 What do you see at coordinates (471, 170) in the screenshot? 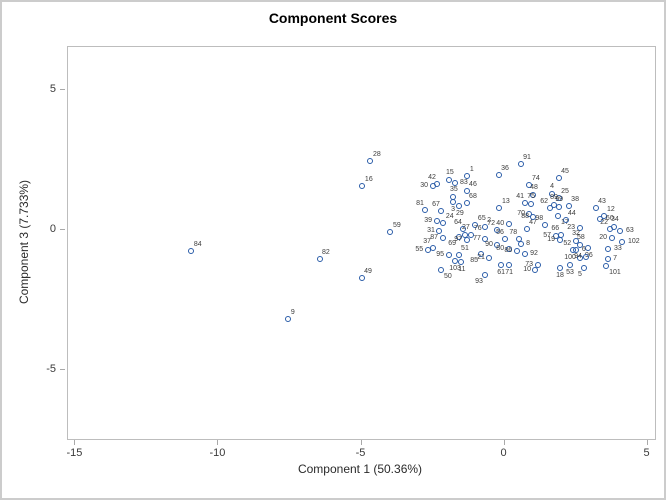
I see `data-point-label-1: 1` at bounding box center [471, 170].